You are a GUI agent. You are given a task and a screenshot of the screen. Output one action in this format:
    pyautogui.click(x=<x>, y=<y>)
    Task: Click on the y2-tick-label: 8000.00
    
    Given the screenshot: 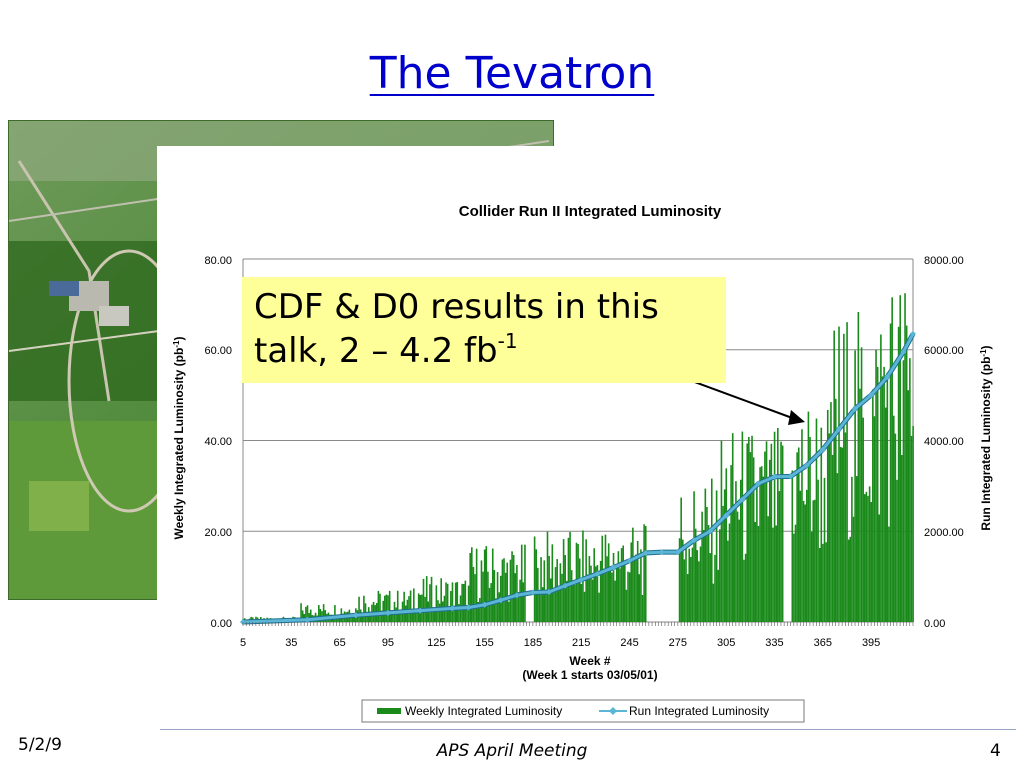 What is the action you would take?
    pyautogui.click(x=944, y=261)
    